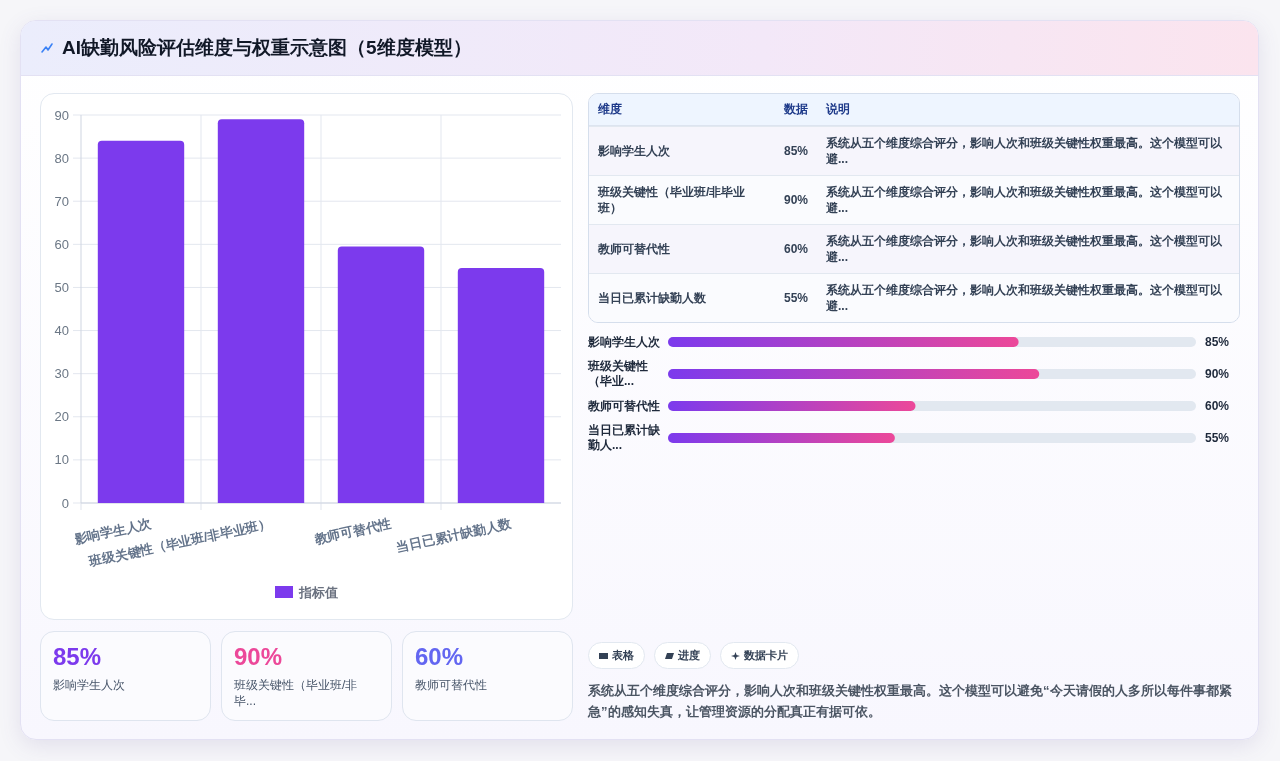 Image resolution: width=1280 pixels, height=761 pixels. What do you see at coordinates (61, 460) in the screenshot?
I see `y-tick-label: 10` at bounding box center [61, 460].